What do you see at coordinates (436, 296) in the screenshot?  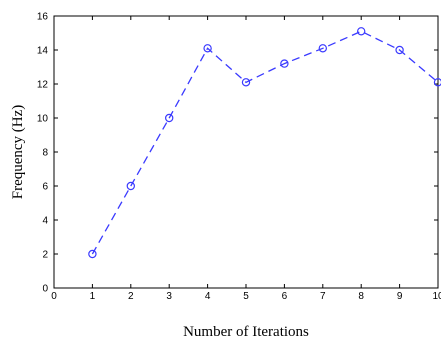 I see `x-tick-label: 10` at bounding box center [436, 296].